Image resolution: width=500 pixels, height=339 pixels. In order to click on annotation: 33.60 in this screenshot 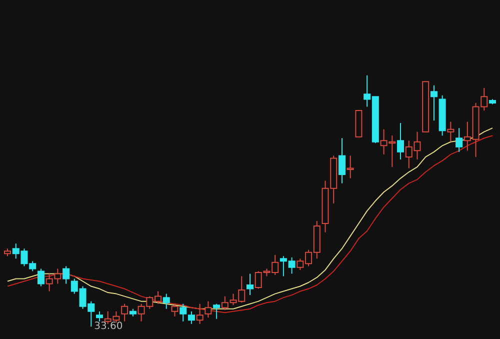, I will do `click(108, 326)`.